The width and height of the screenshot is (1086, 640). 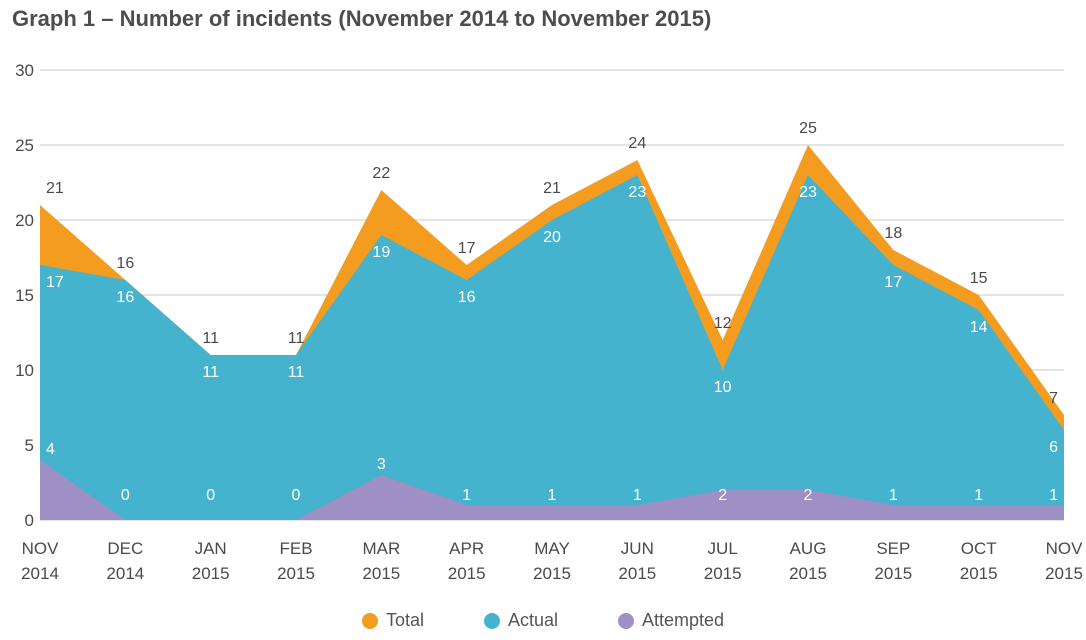 I want to click on y-tick-label: 30, so click(x=24, y=70).